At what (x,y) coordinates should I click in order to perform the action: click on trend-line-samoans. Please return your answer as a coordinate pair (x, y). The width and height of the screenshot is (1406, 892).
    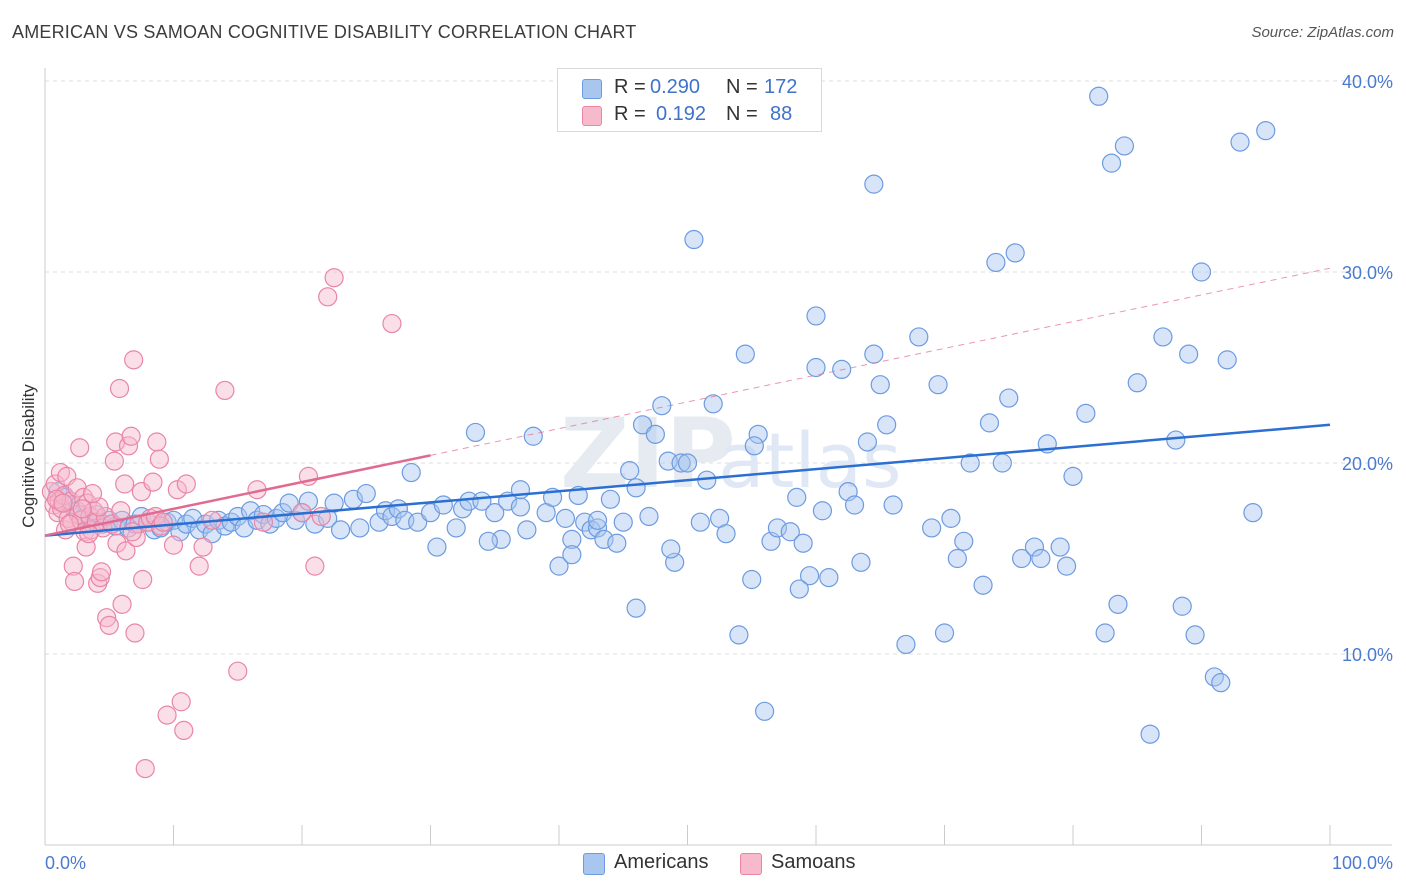
    Looking at the image, I should click on (237, 495).